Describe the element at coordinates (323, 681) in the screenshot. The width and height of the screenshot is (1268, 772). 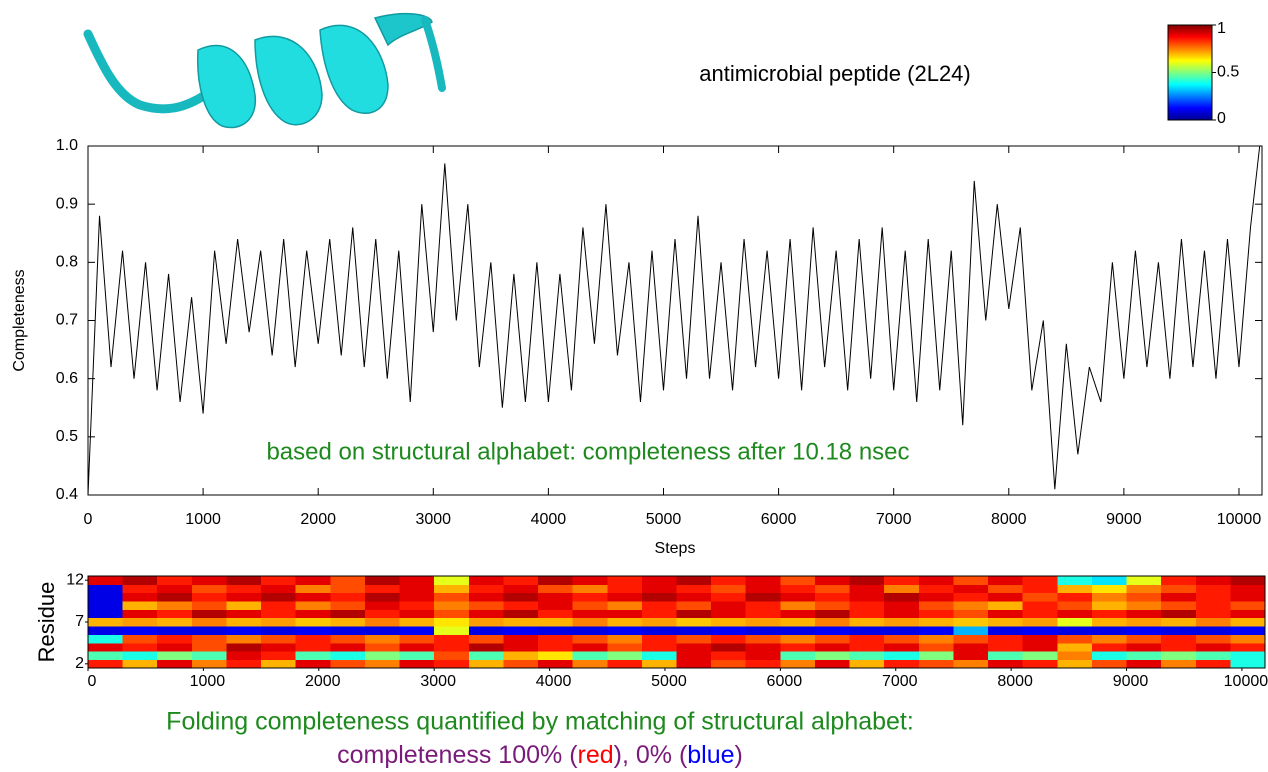
I see `x-tick-label: 2000` at that location.